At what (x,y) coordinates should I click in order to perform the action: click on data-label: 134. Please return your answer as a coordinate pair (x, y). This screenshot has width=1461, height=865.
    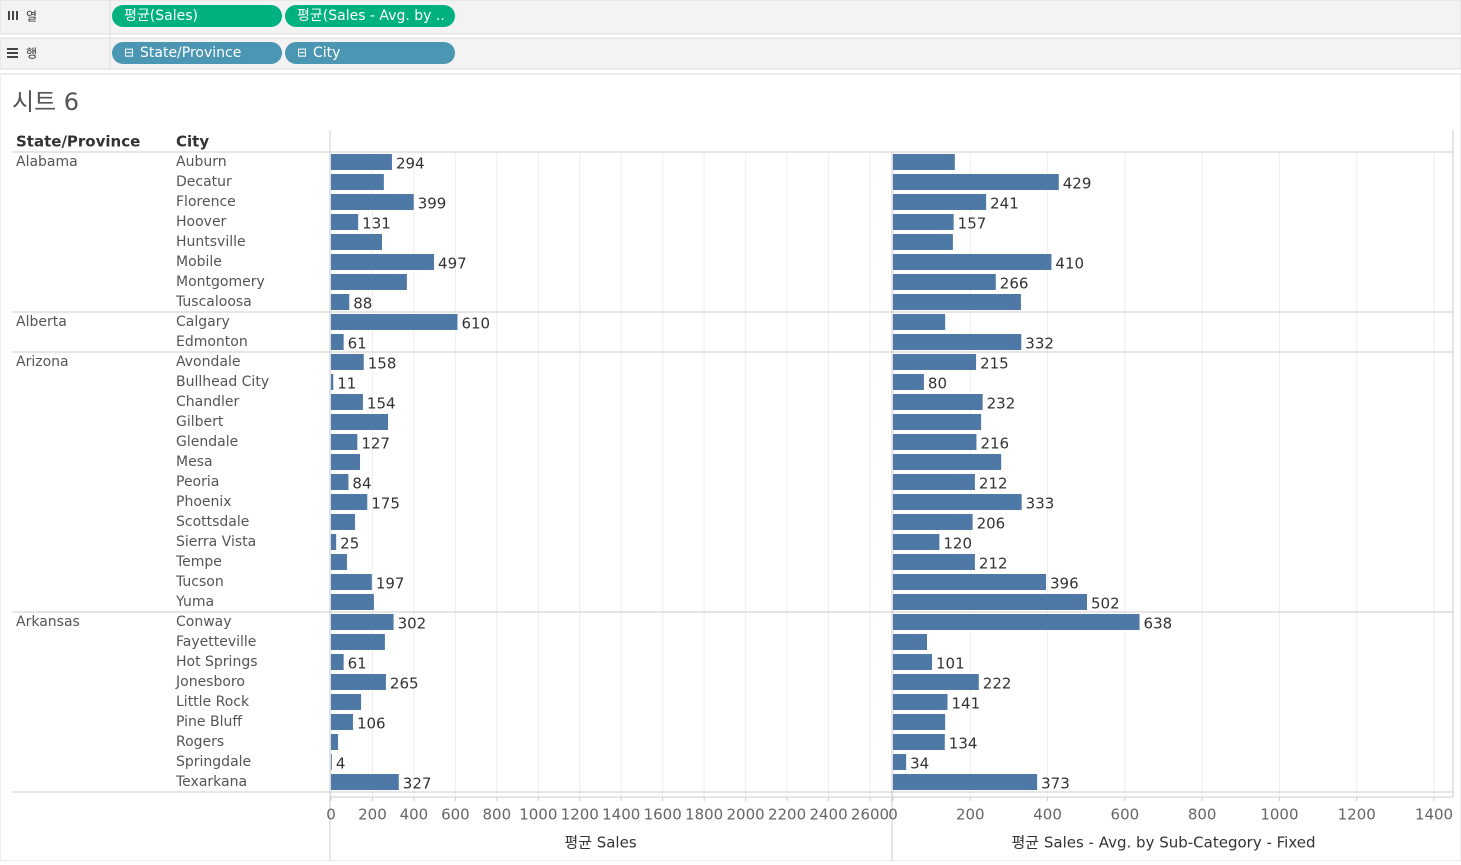
    Looking at the image, I should click on (963, 744).